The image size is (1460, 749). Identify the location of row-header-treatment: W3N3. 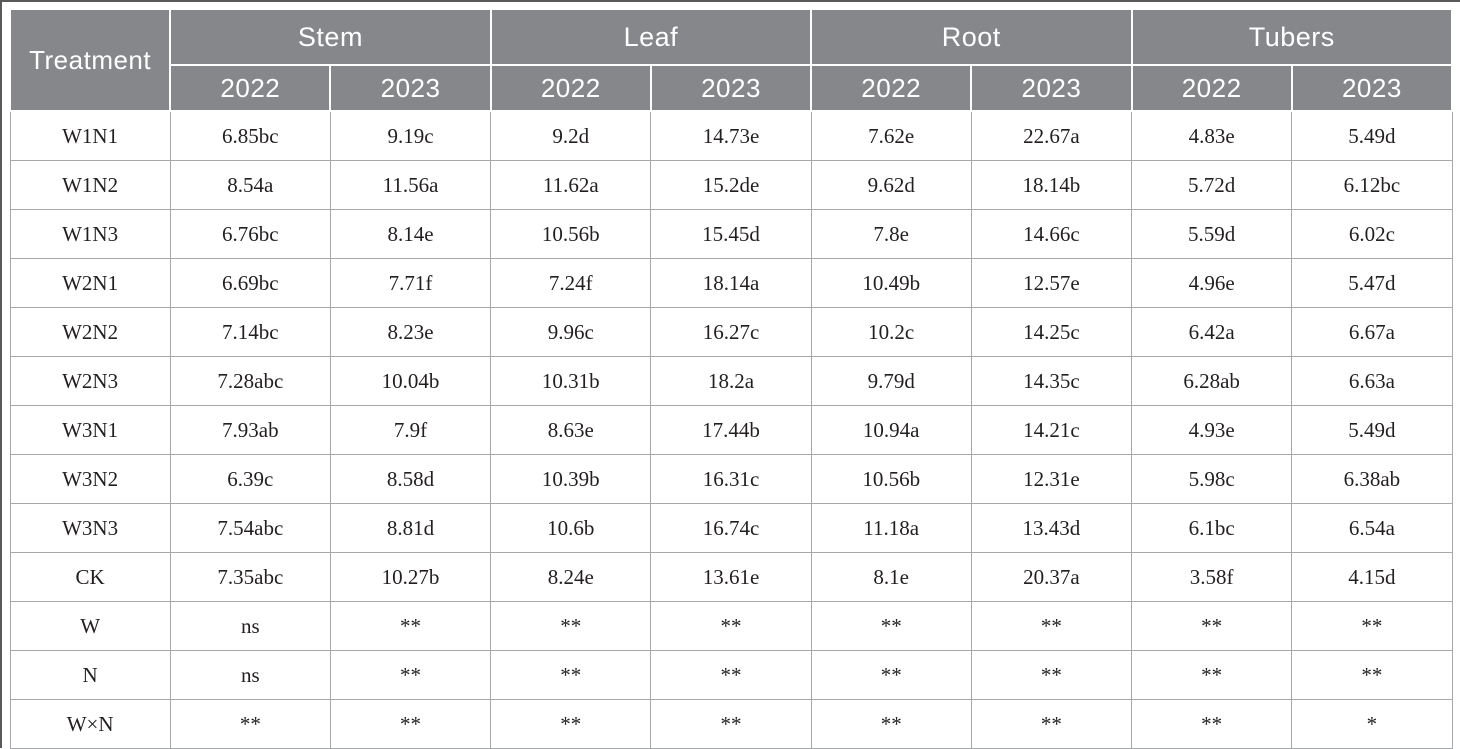
(90, 528).